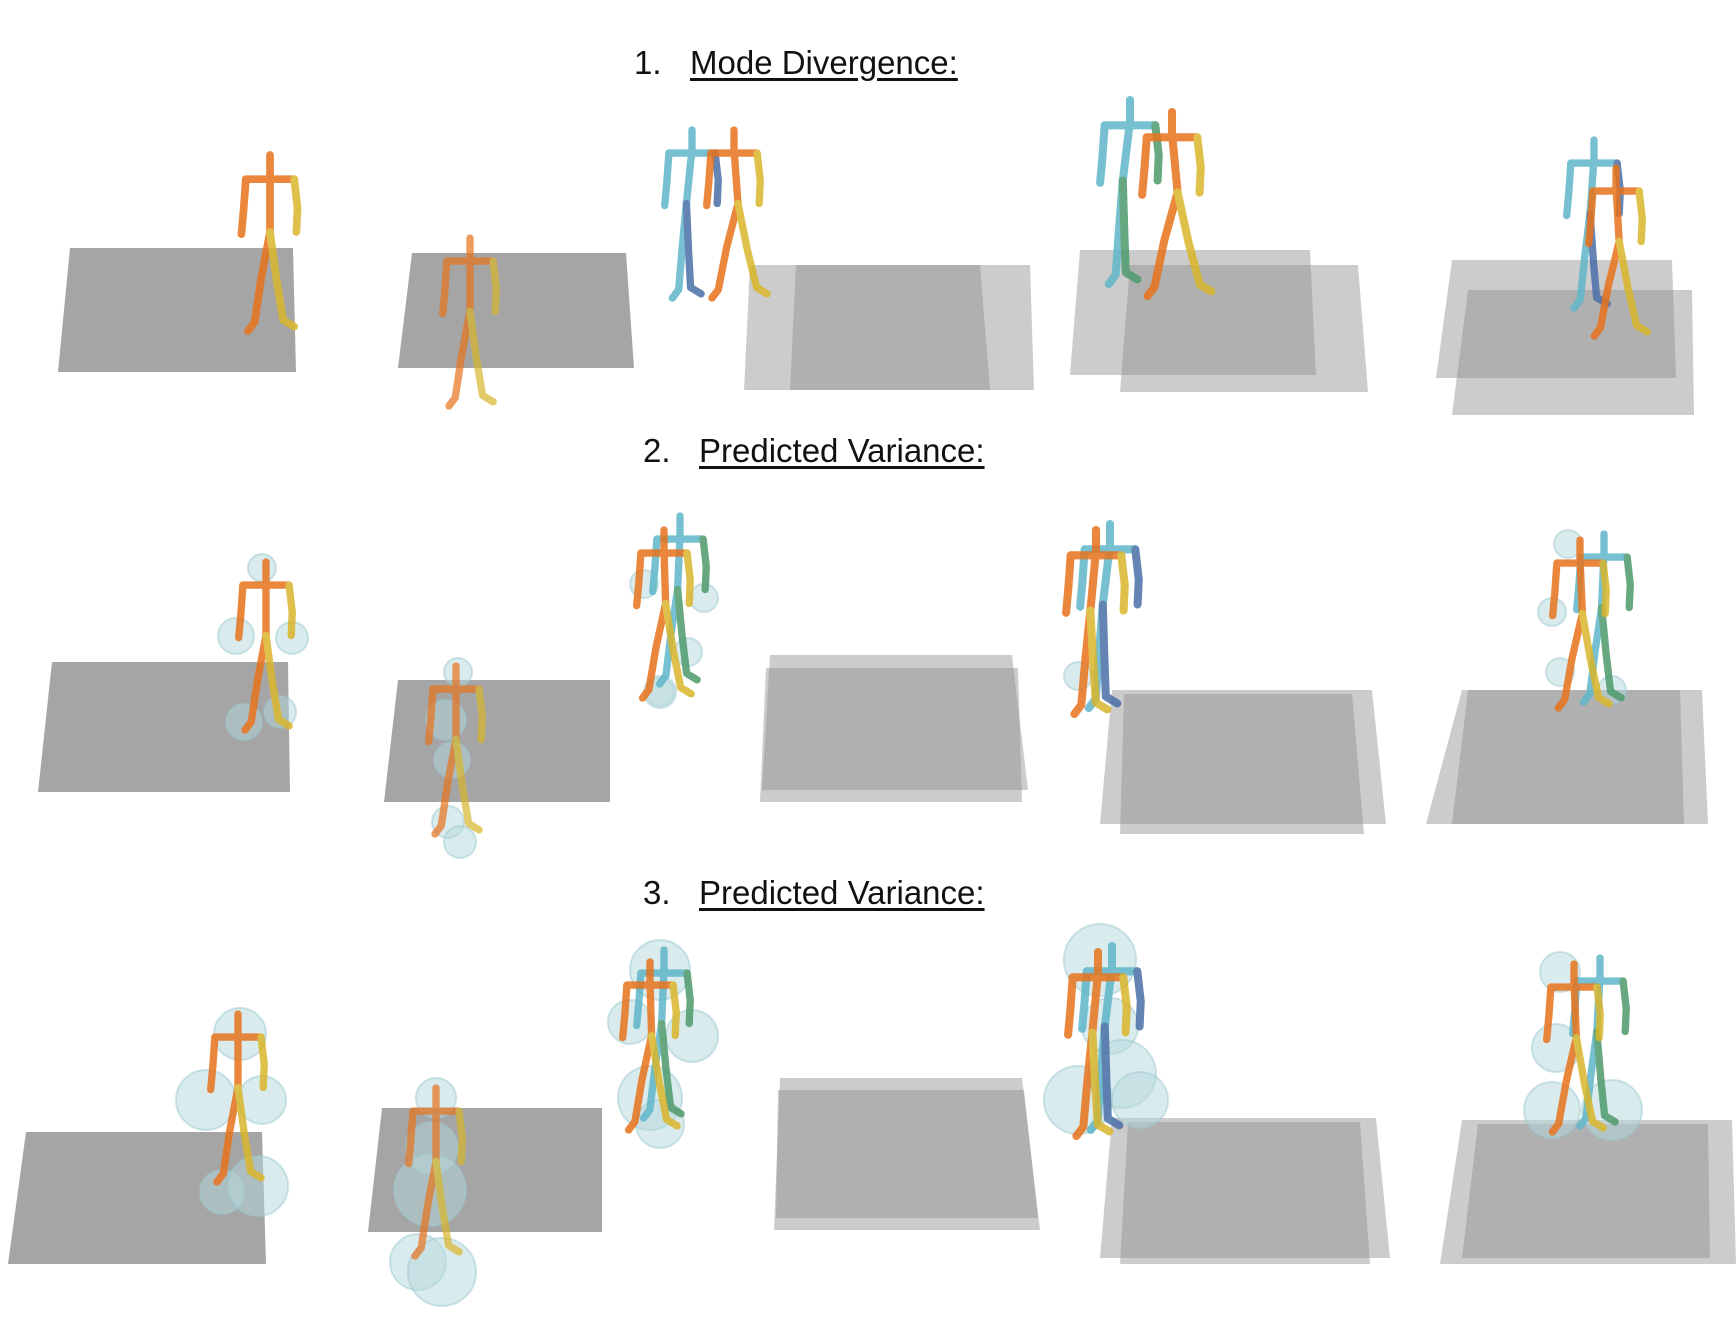  I want to click on skeleton-1-3a-left-arm, so click(667, 179).